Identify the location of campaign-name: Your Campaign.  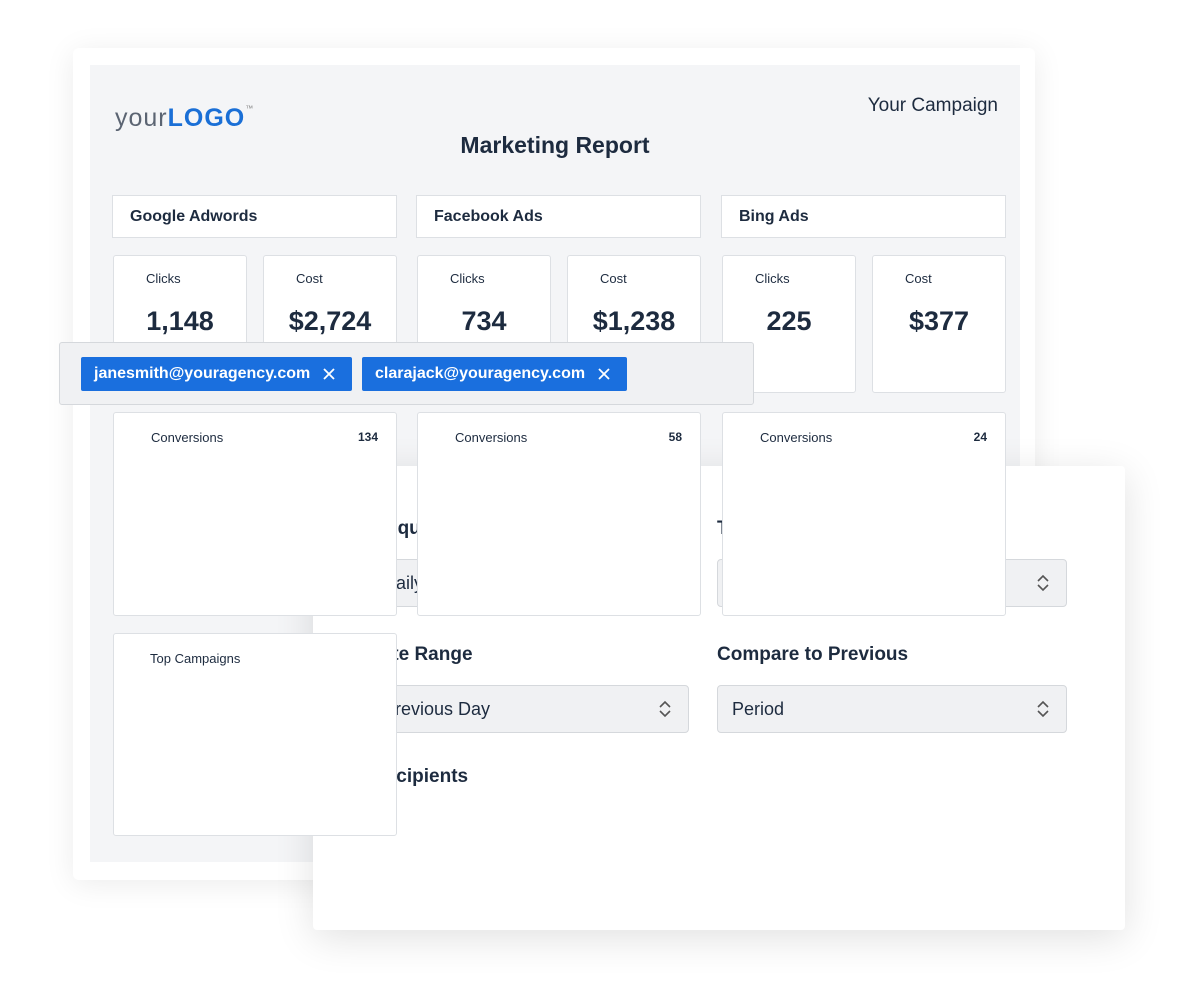
(932, 105).